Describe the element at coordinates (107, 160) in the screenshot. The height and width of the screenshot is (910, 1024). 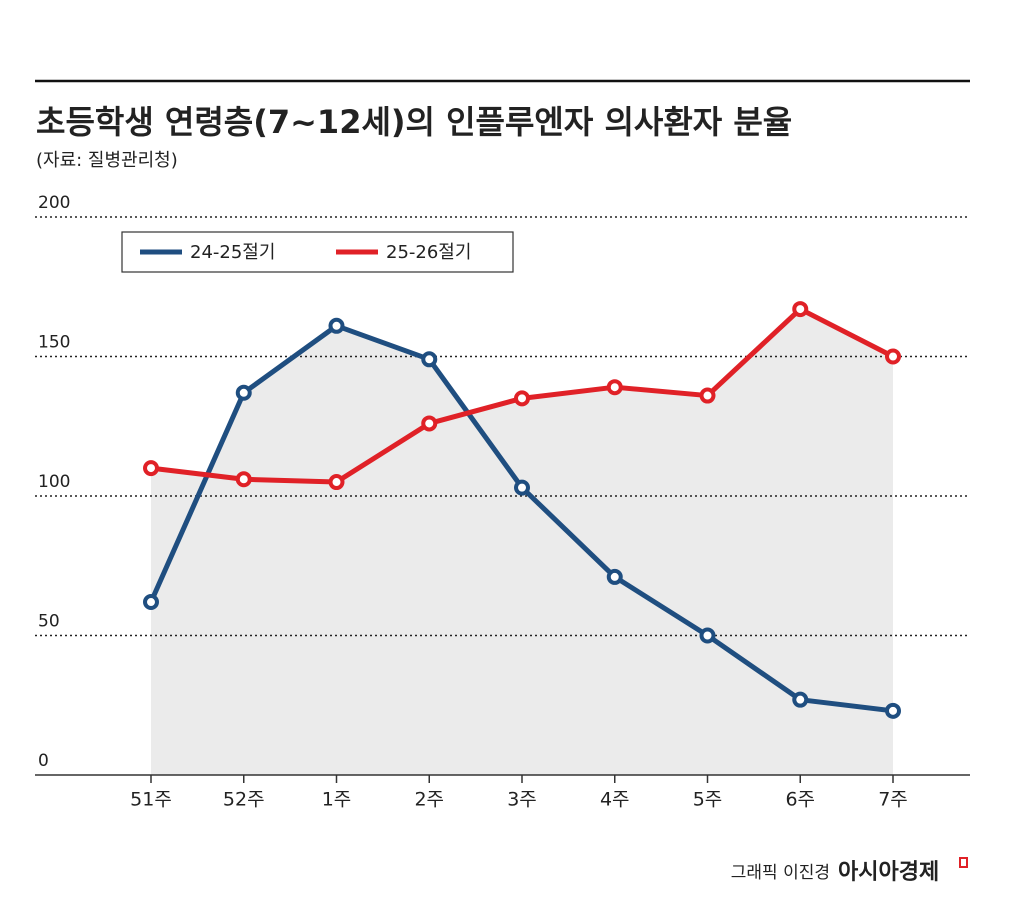
I see `chart-subtitle: (자료: 질병관리청)` at that location.